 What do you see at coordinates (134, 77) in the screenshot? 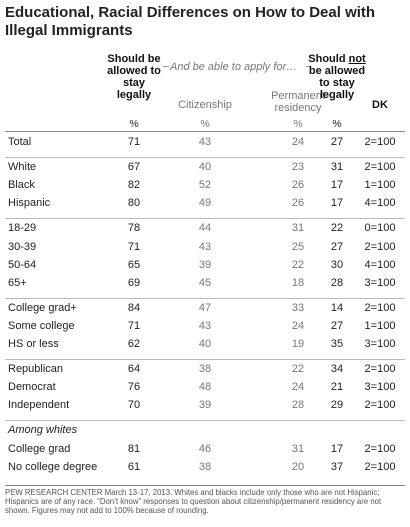
I see `col-header-allowed: Should be allowed to stay legally` at bounding box center [134, 77].